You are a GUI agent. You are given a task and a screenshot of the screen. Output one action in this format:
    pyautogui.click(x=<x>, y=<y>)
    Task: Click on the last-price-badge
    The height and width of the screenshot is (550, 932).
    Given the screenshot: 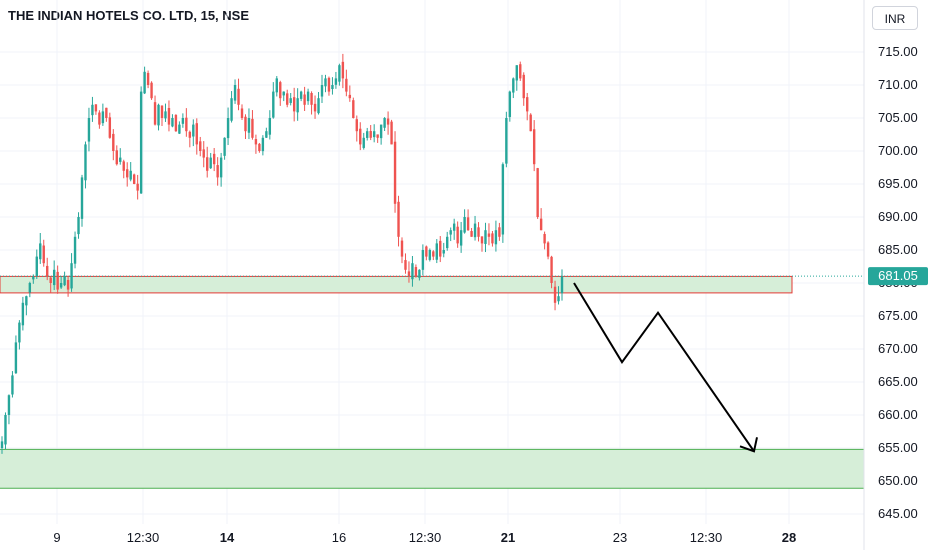 What is the action you would take?
    pyautogui.click(x=898, y=276)
    